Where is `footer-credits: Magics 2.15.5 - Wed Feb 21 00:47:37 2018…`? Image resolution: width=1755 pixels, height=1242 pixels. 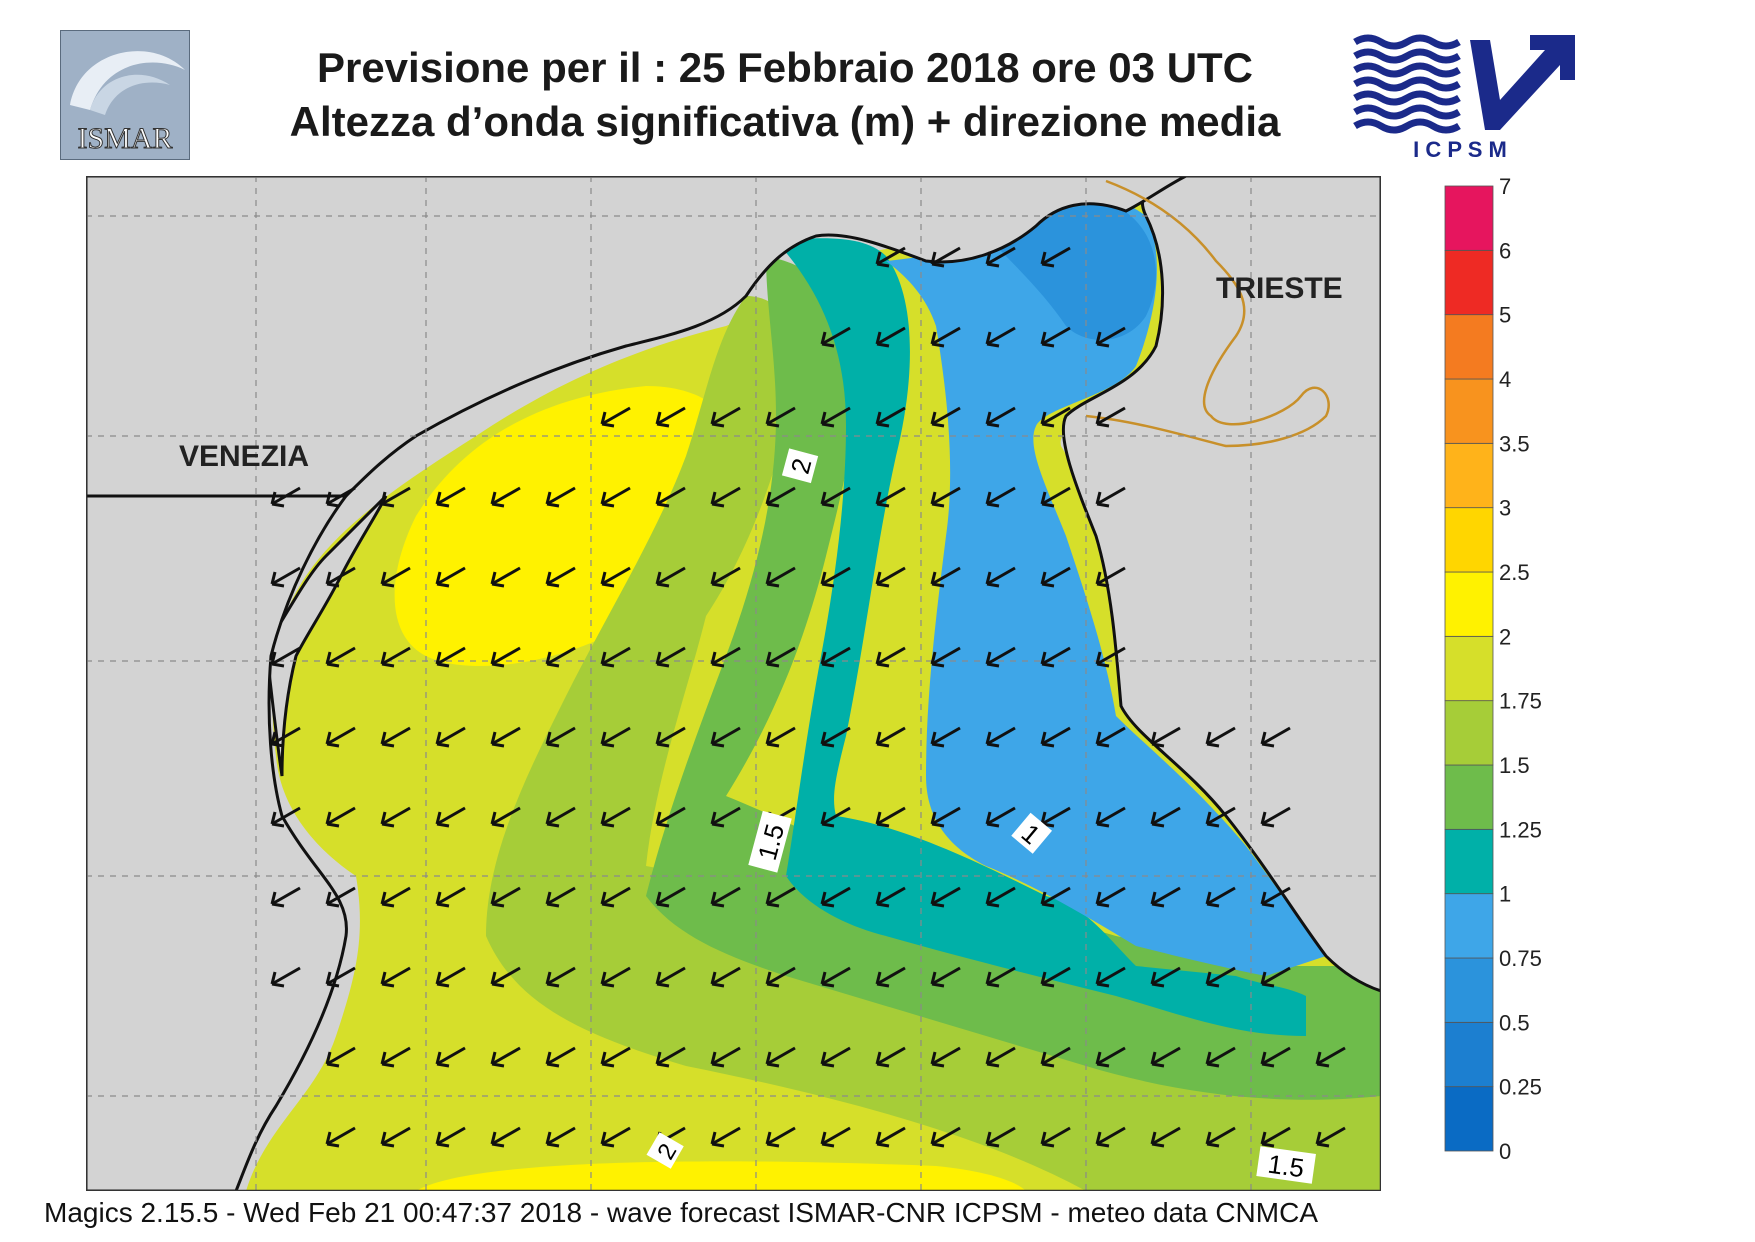
footer-credits: Magics 2.15.5 - Wed Feb 21 00:47:37 2018… is located at coordinates (681, 1212).